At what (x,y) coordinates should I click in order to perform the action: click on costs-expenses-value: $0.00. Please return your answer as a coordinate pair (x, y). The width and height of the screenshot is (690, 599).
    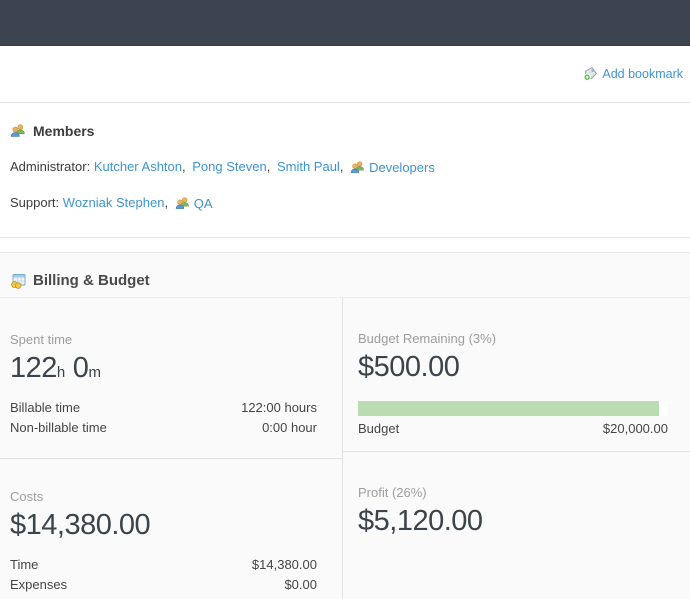
    Looking at the image, I should click on (300, 585).